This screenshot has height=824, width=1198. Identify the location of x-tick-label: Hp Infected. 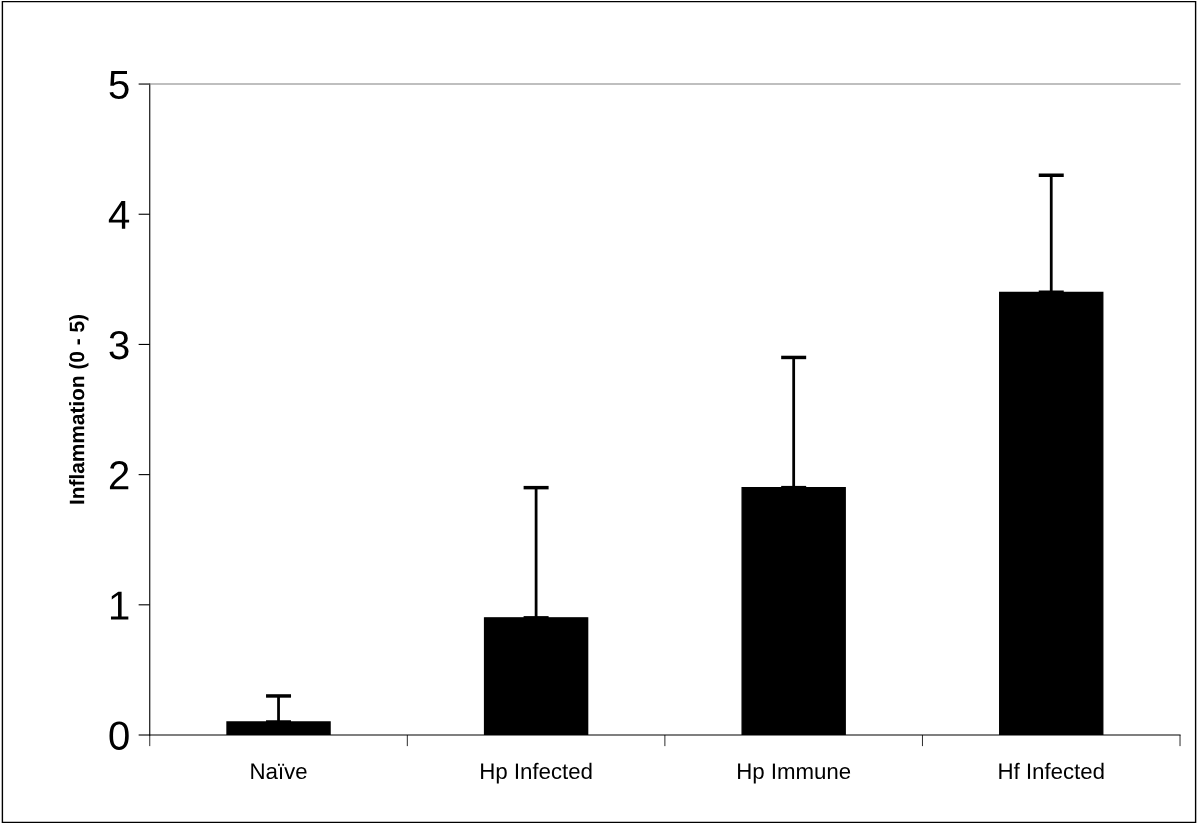
(536, 773).